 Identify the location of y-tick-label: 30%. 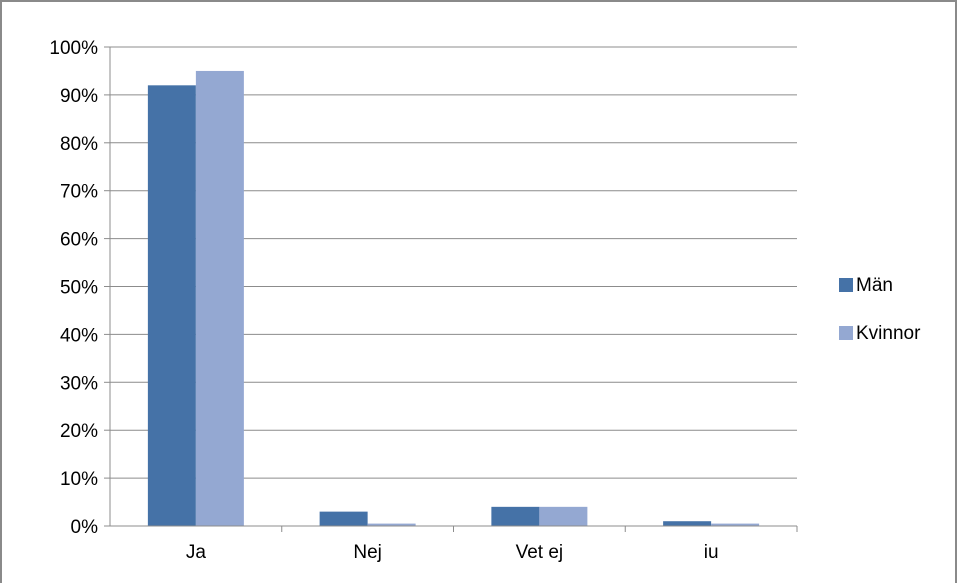
(79, 383).